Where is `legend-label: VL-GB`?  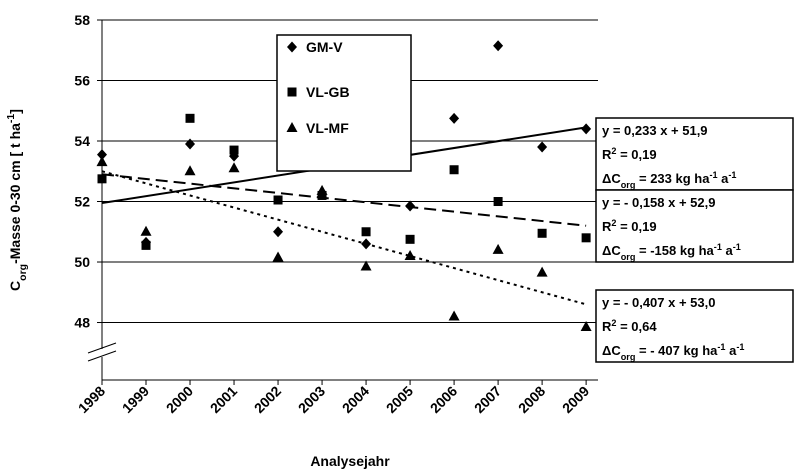
legend-label: VL-GB is located at coordinates (328, 92).